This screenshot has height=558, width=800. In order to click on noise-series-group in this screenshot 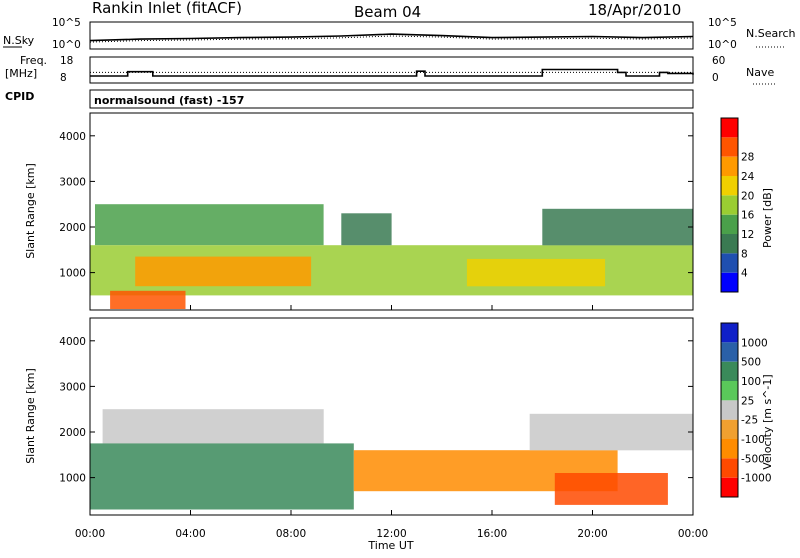, I will do `click(391, 38)`.